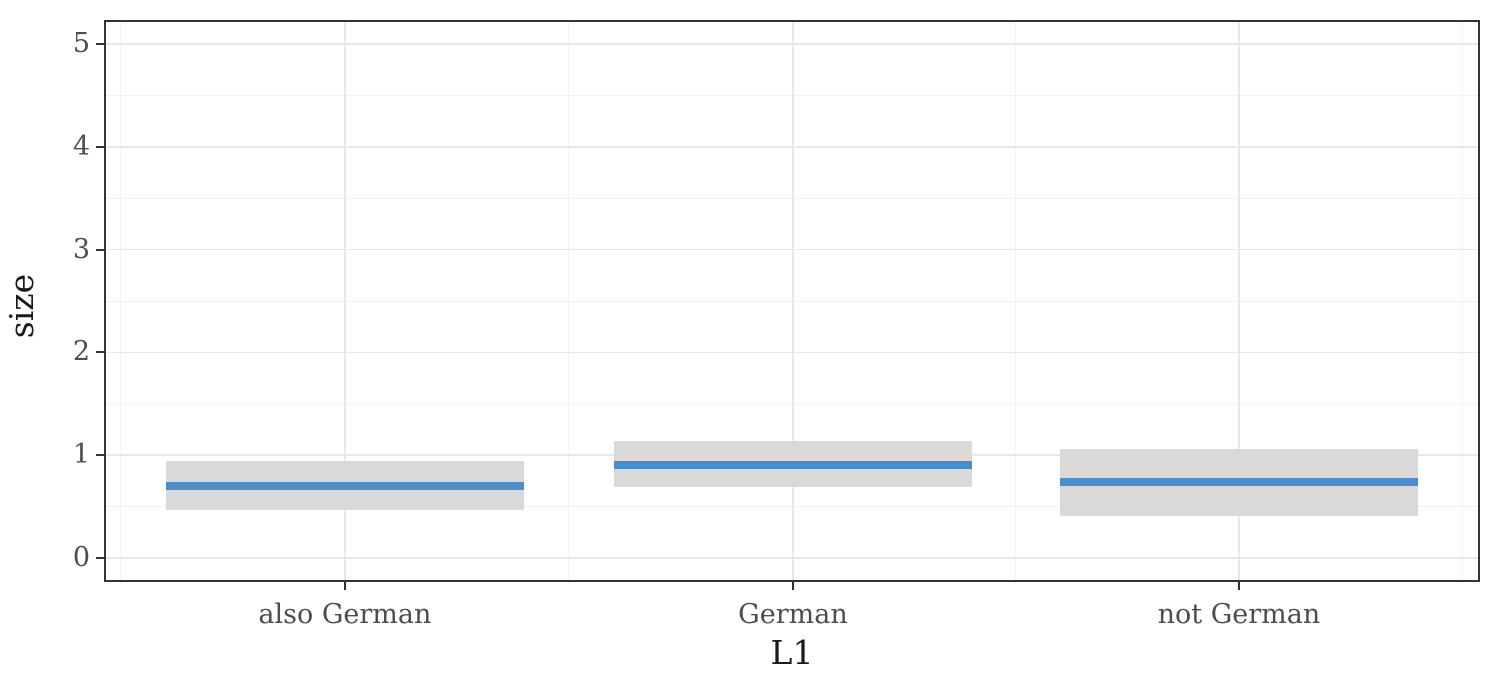 This screenshot has height=700, width=1500. Describe the element at coordinates (81, 146) in the screenshot. I see `y-tick-label: 4` at that location.